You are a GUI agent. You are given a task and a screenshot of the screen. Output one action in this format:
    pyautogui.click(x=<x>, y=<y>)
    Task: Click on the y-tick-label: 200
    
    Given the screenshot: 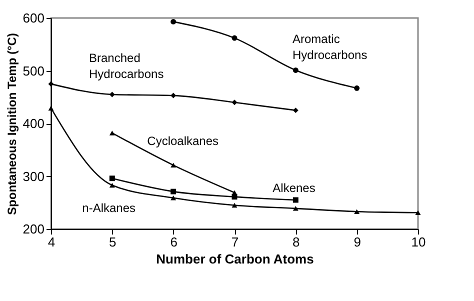 What is the action you would take?
    pyautogui.click(x=33, y=229)
    